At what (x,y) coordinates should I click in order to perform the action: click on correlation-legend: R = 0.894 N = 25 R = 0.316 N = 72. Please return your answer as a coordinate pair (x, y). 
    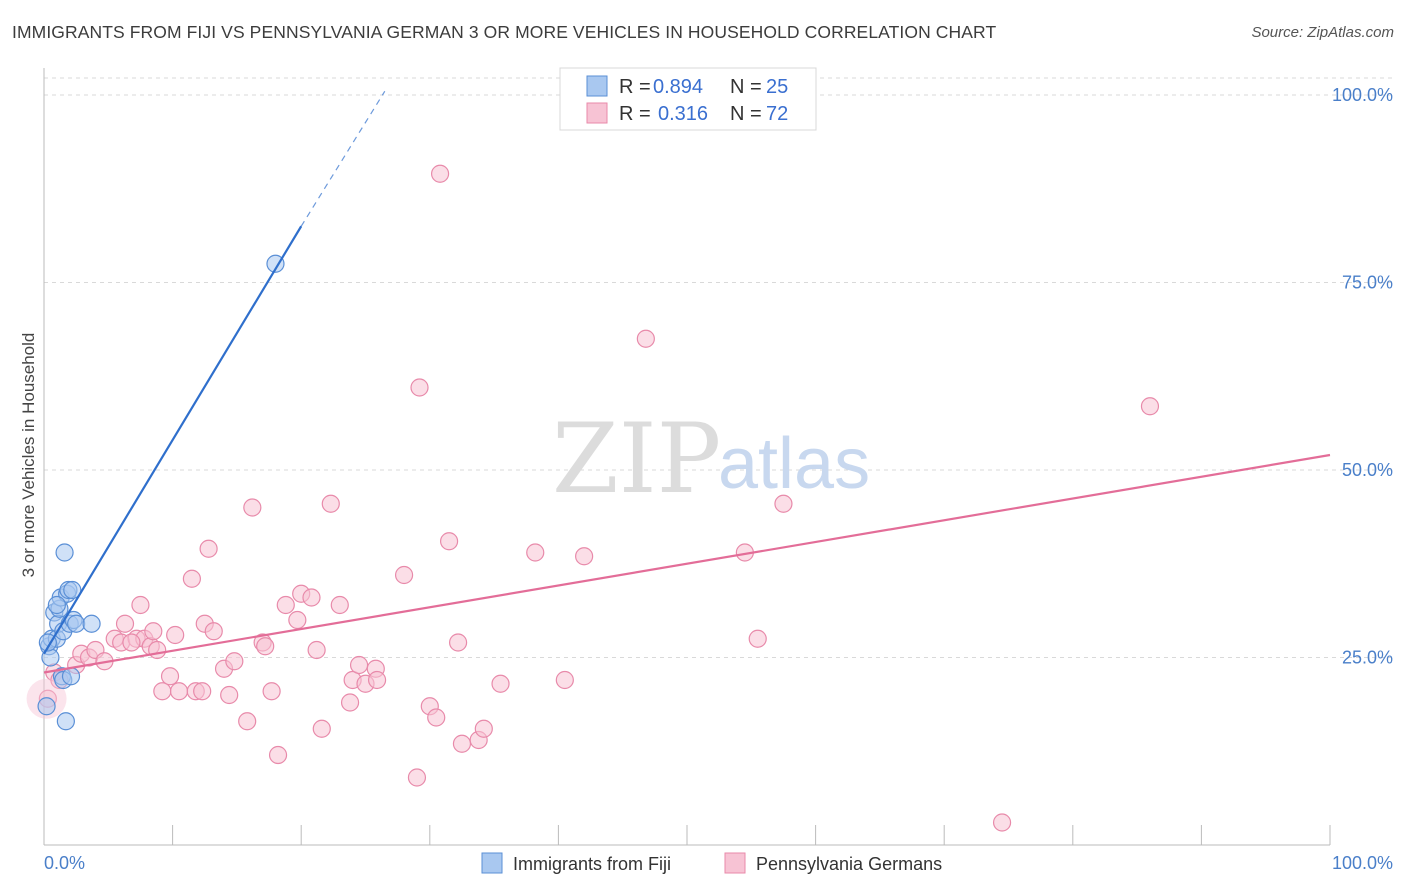
    Looking at the image, I should click on (688, 99).